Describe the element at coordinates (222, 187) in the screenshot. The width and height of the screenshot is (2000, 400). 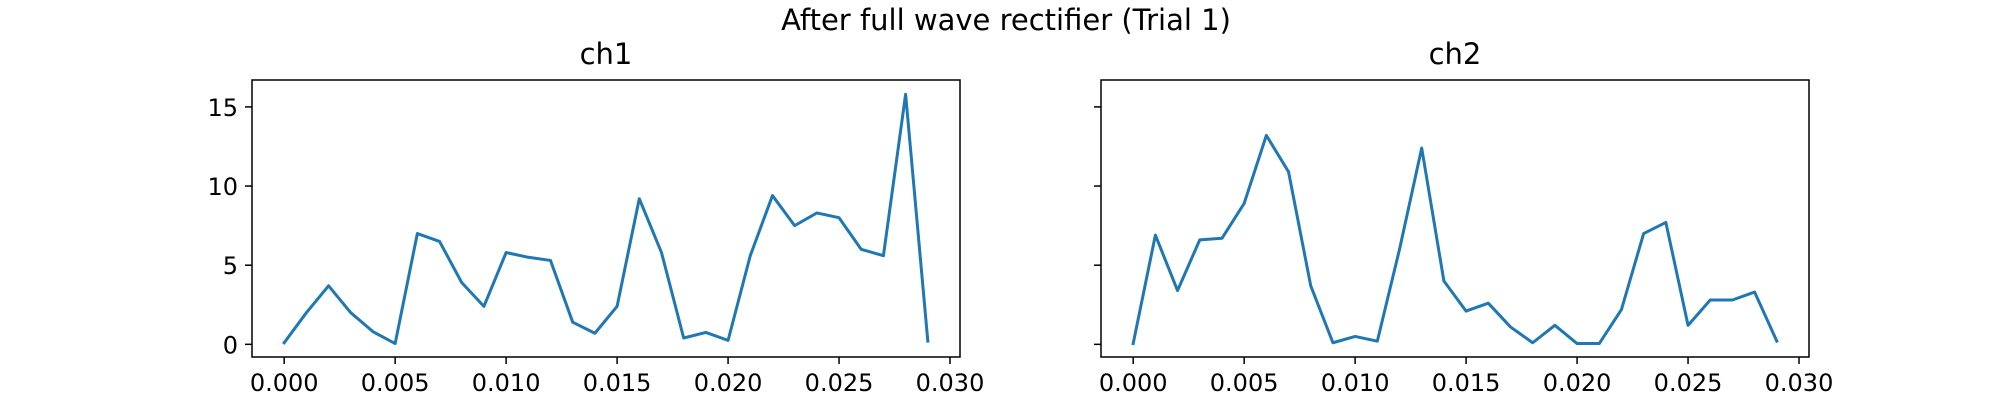
I see `y-tick-label: 10` at that location.